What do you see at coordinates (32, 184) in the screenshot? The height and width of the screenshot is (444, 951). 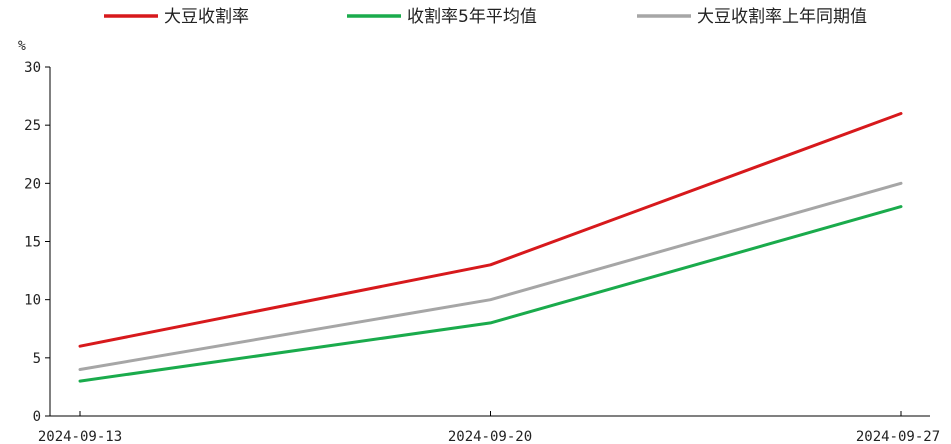 I see `y-tick-label: 20` at bounding box center [32, 184].